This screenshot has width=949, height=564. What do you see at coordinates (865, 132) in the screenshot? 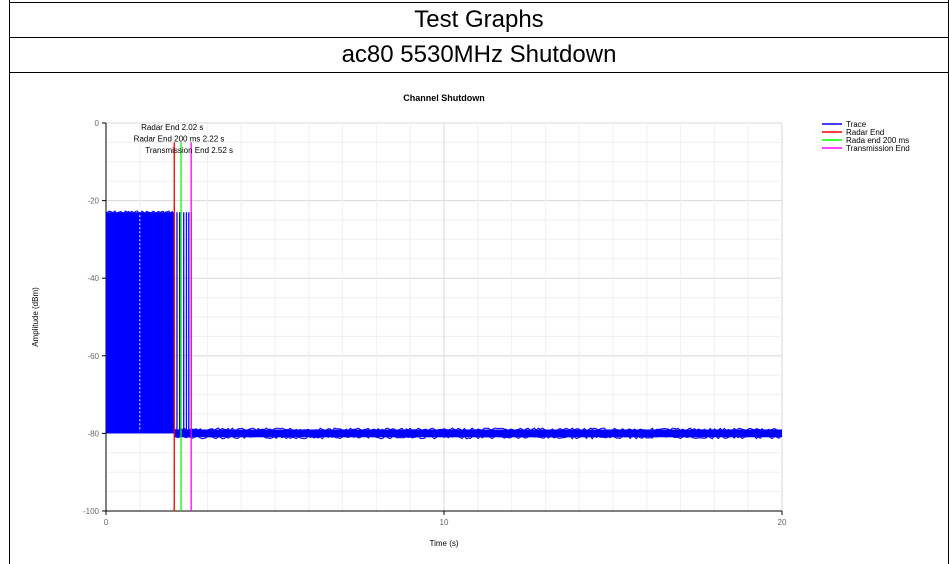
I see `legend-label: Radar End` at bounding box center [865, 132].